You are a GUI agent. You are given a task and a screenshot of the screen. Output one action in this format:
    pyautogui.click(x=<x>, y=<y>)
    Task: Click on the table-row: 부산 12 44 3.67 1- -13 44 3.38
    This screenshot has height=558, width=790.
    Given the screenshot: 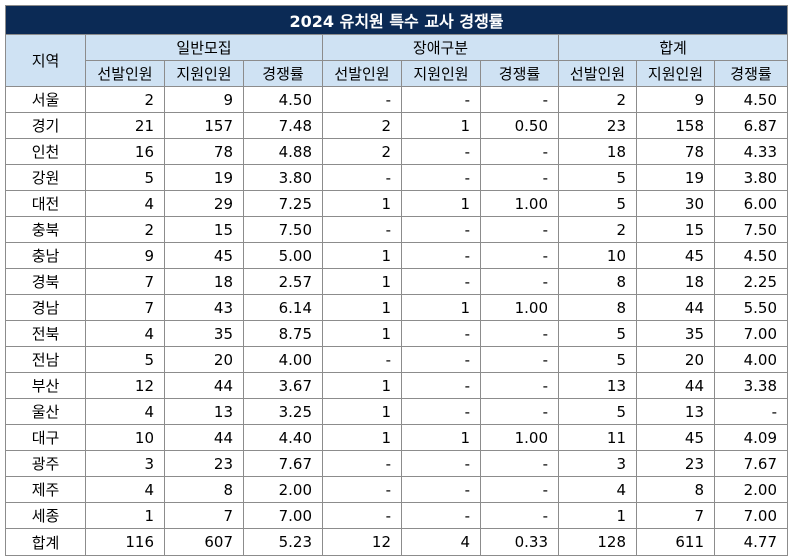 What is the action you would take?
    pyautogui.click(x=397, y=385)
    